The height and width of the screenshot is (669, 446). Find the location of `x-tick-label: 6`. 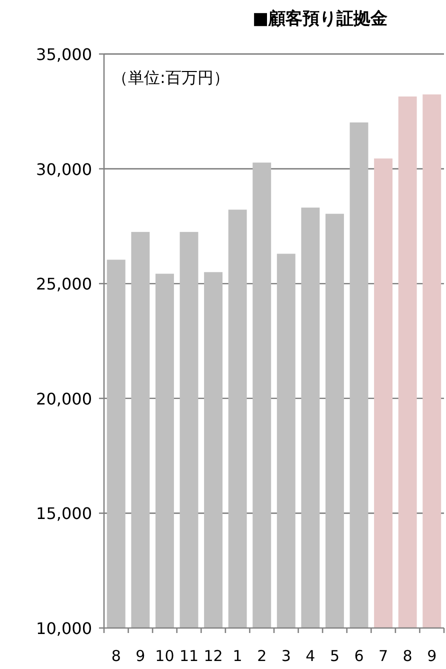

x-tick-label: 6 is located at coordinates (359, 656).